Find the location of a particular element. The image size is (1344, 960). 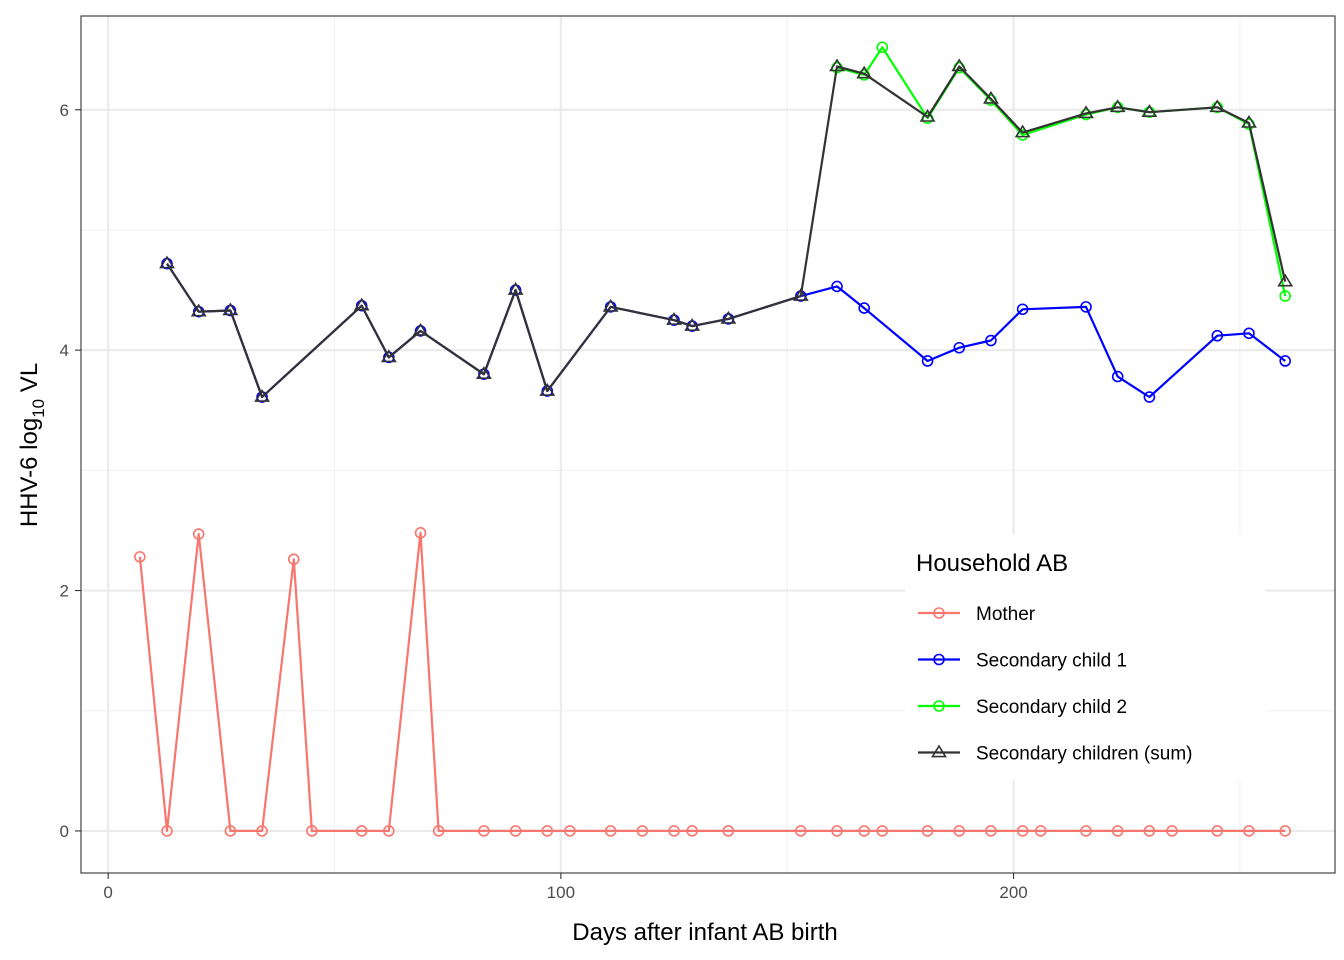

y-axis-title-unit: VL is located at coordinates (29, 381).